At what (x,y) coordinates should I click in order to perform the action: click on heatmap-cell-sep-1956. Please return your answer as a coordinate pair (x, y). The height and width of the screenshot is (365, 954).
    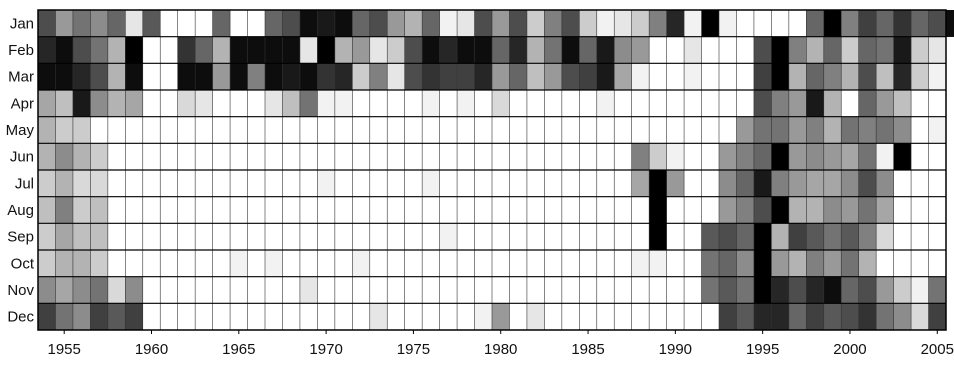
    Looking at the image, I should click on (81, 237).